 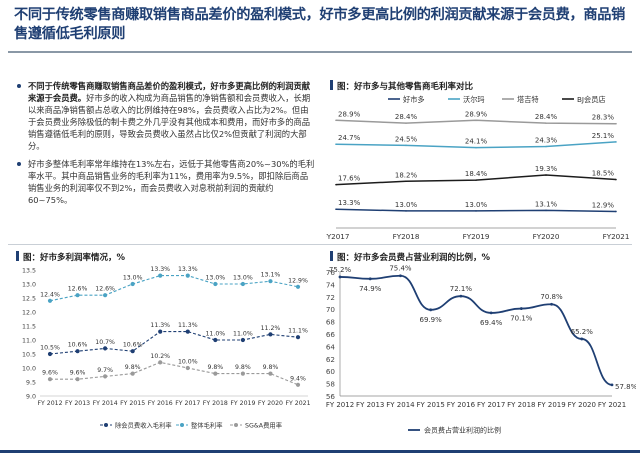 I want to click on x-tick-label: FY 2016, so click(x=461, y=405).